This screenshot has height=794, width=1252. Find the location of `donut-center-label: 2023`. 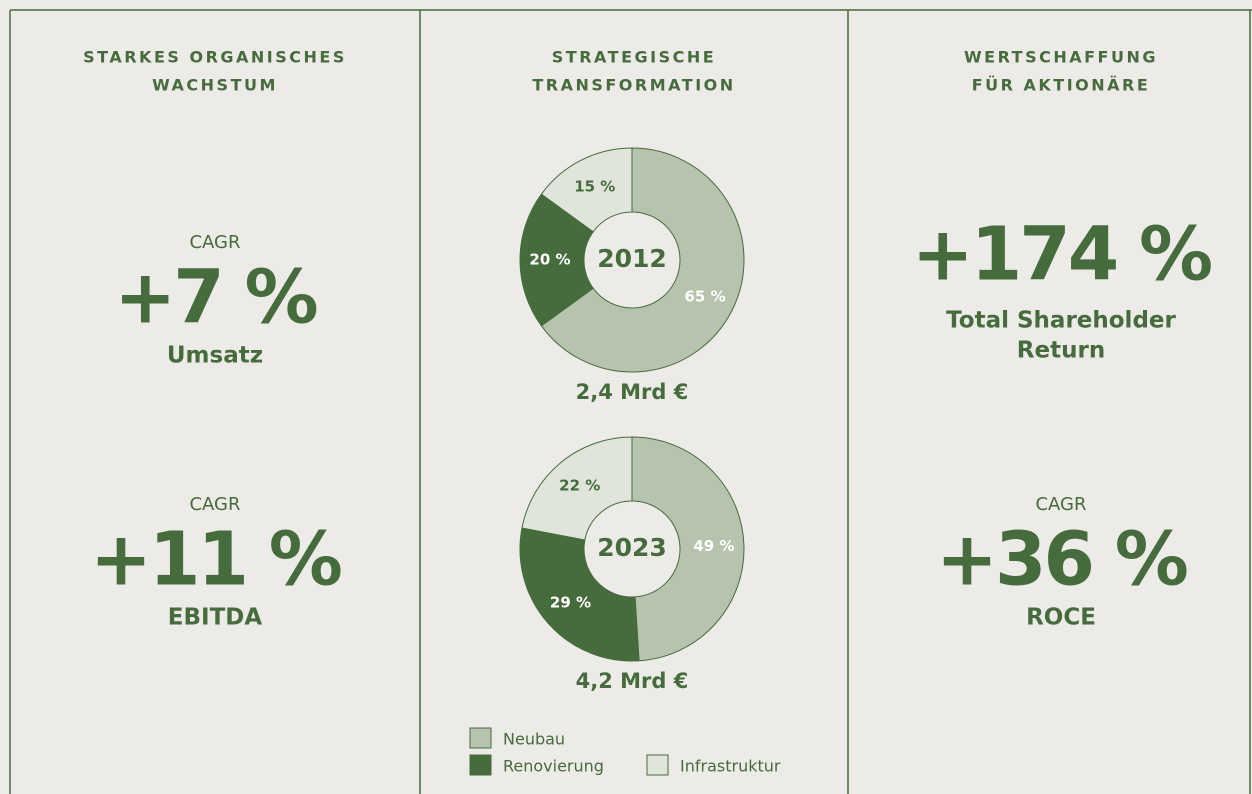

donut-center-label: 2023 is located at coordinates (632, 547).